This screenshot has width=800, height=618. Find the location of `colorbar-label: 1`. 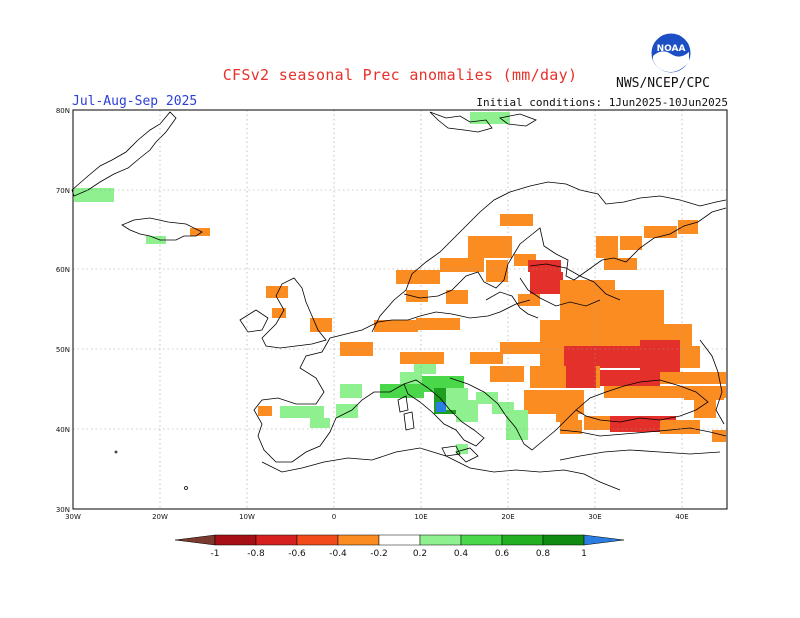

colorbar-label: 1 is located at coordinates (584, 554).